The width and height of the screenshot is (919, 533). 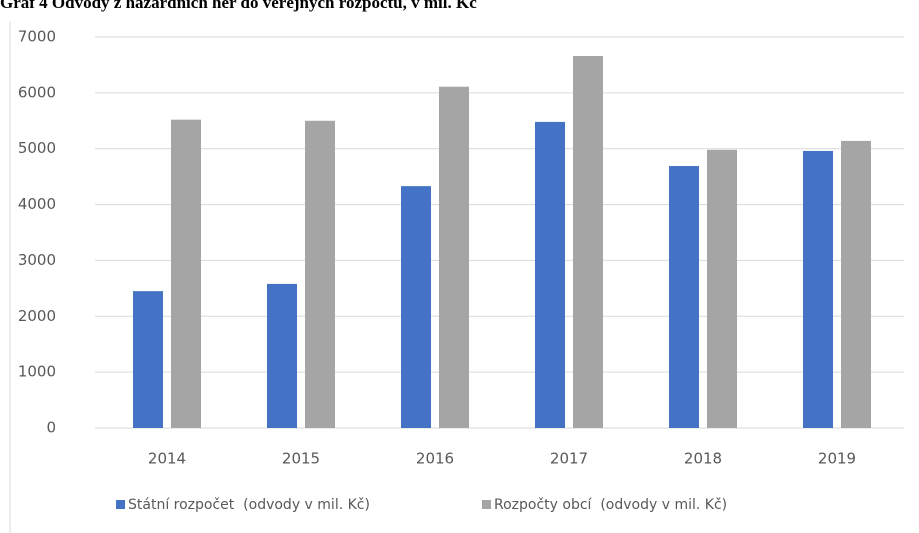 I want to click on x-tick-label: 2016, so click(x=435, y=459).